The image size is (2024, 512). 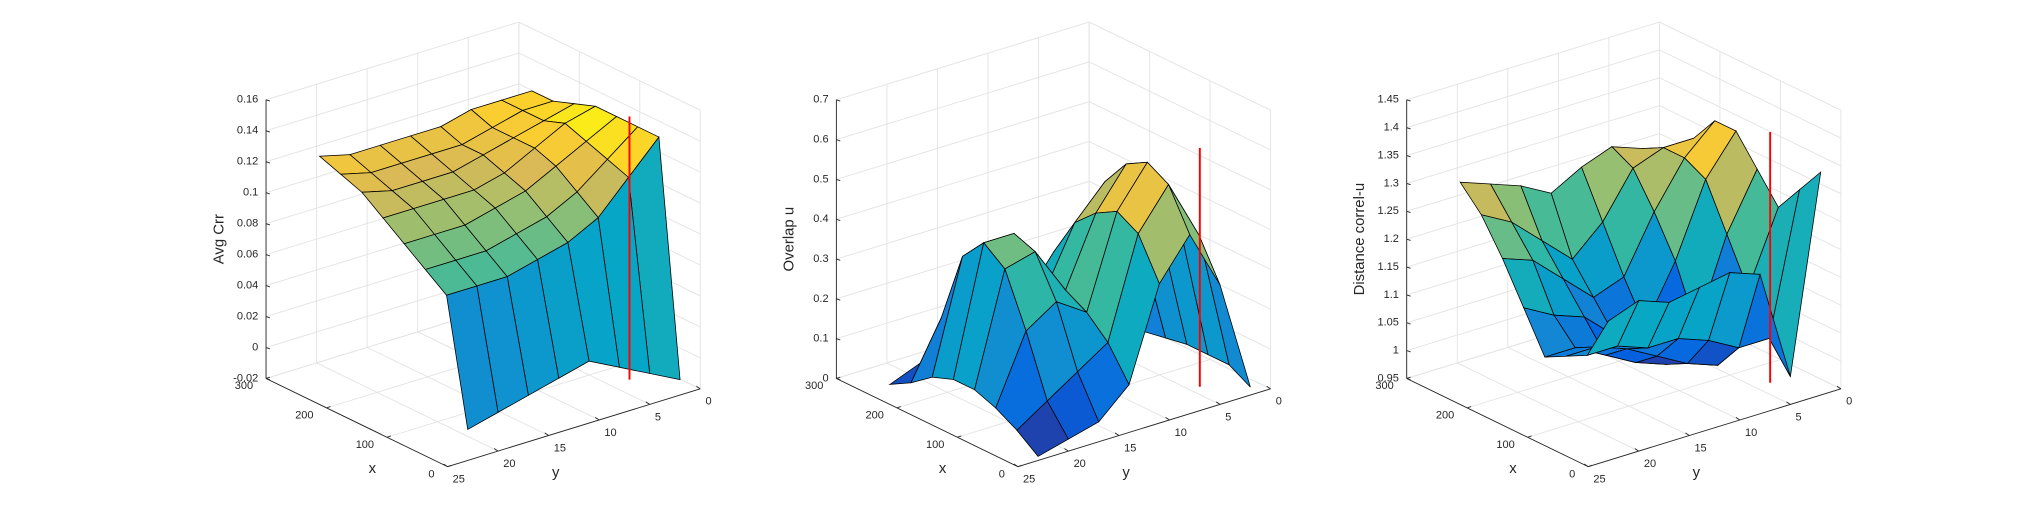 What do you see at coordinates (1396, 351) in the screenshot?
I see `z-tick-label: 1` at bounding box center [1396, 351].